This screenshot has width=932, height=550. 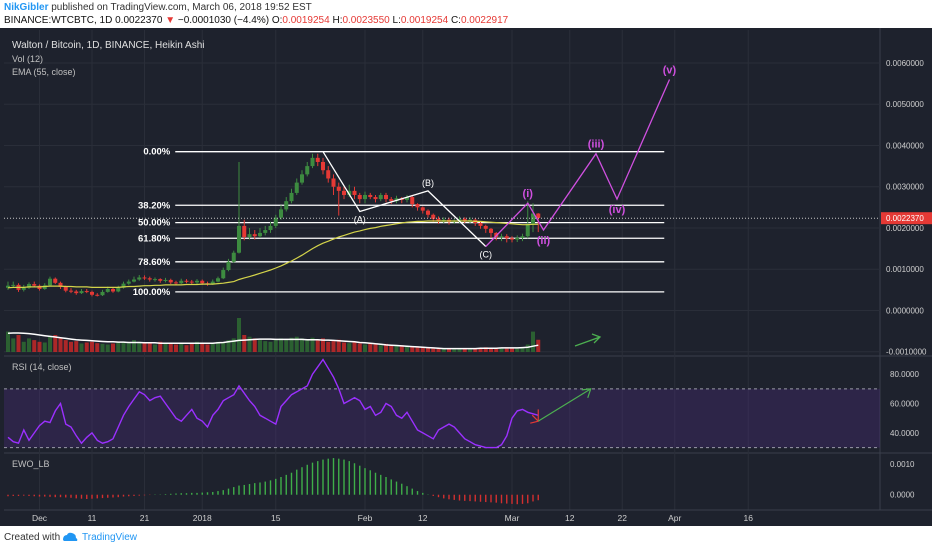 What do you see at coordinates (674, 518) in the screenshot?
I see `time-tick-label: Apr` at bounding box center [674, 518].